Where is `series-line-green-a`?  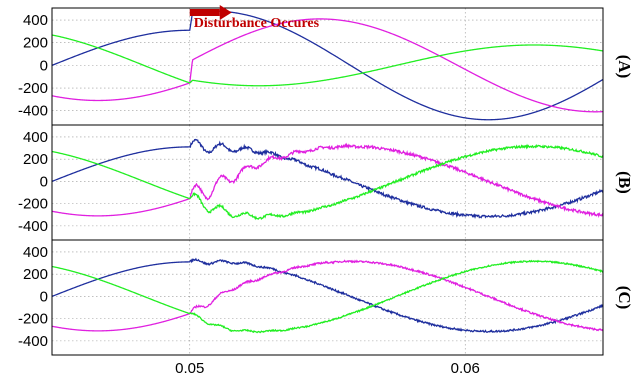 series-line-green-a is located at coordinates (327, 60).